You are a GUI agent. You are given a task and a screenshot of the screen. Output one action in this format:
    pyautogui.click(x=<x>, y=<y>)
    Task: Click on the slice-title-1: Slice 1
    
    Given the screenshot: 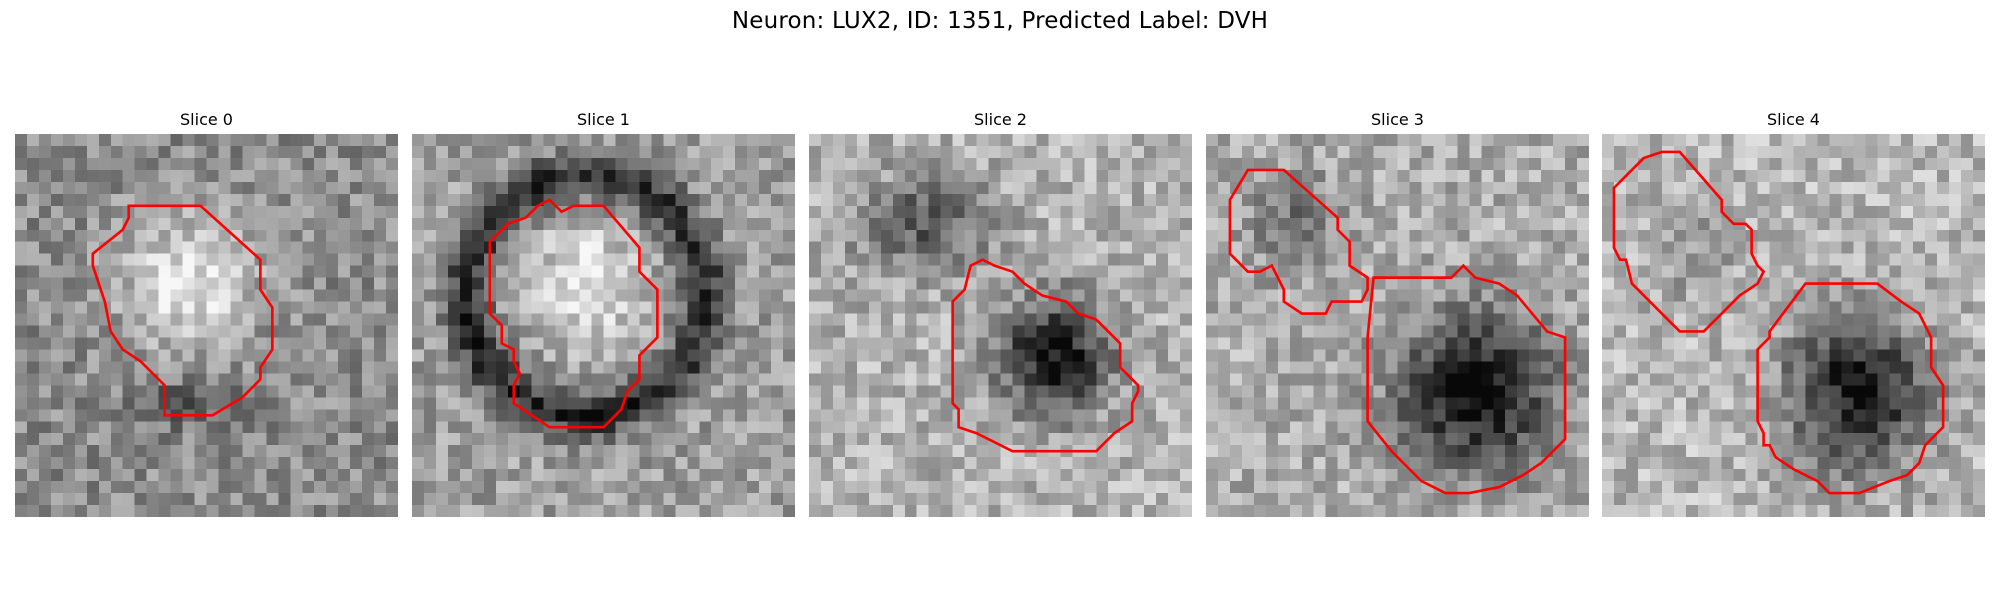 What is the action you would take?
    pyautogui.click(x=603, y=119)
    